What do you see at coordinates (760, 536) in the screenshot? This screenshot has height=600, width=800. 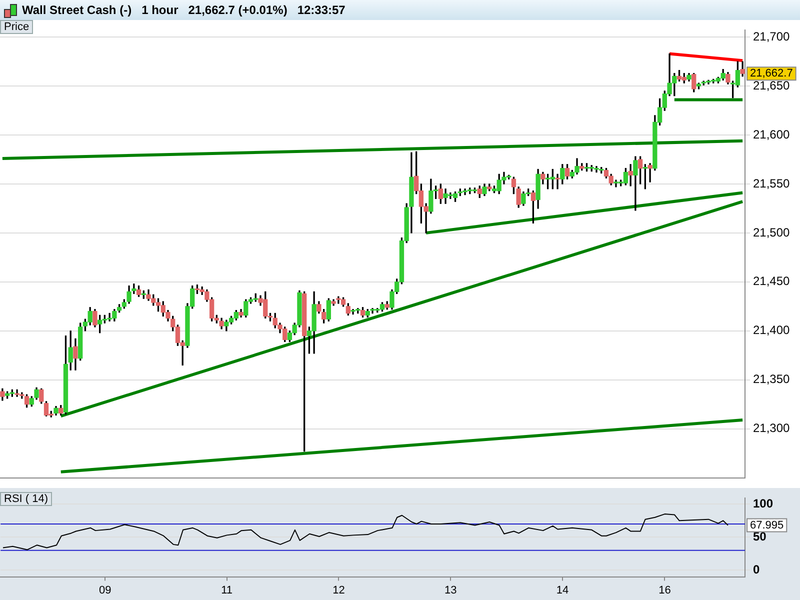 I see `y-tick-label: 50` at bounding box center [760, 536].